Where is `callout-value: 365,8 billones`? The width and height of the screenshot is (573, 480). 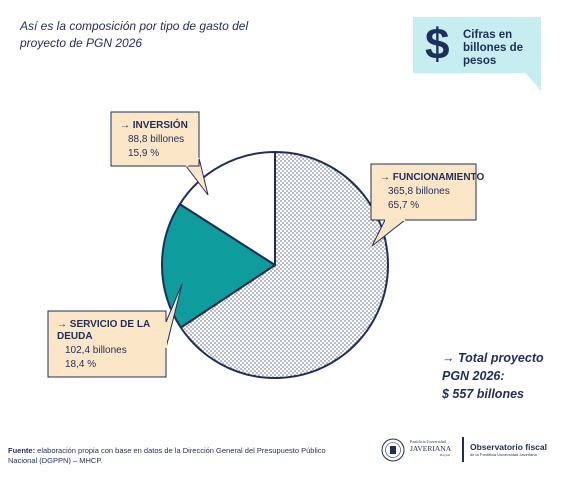 callout-value: 365,8 billones is located at coordinates (419, 191).